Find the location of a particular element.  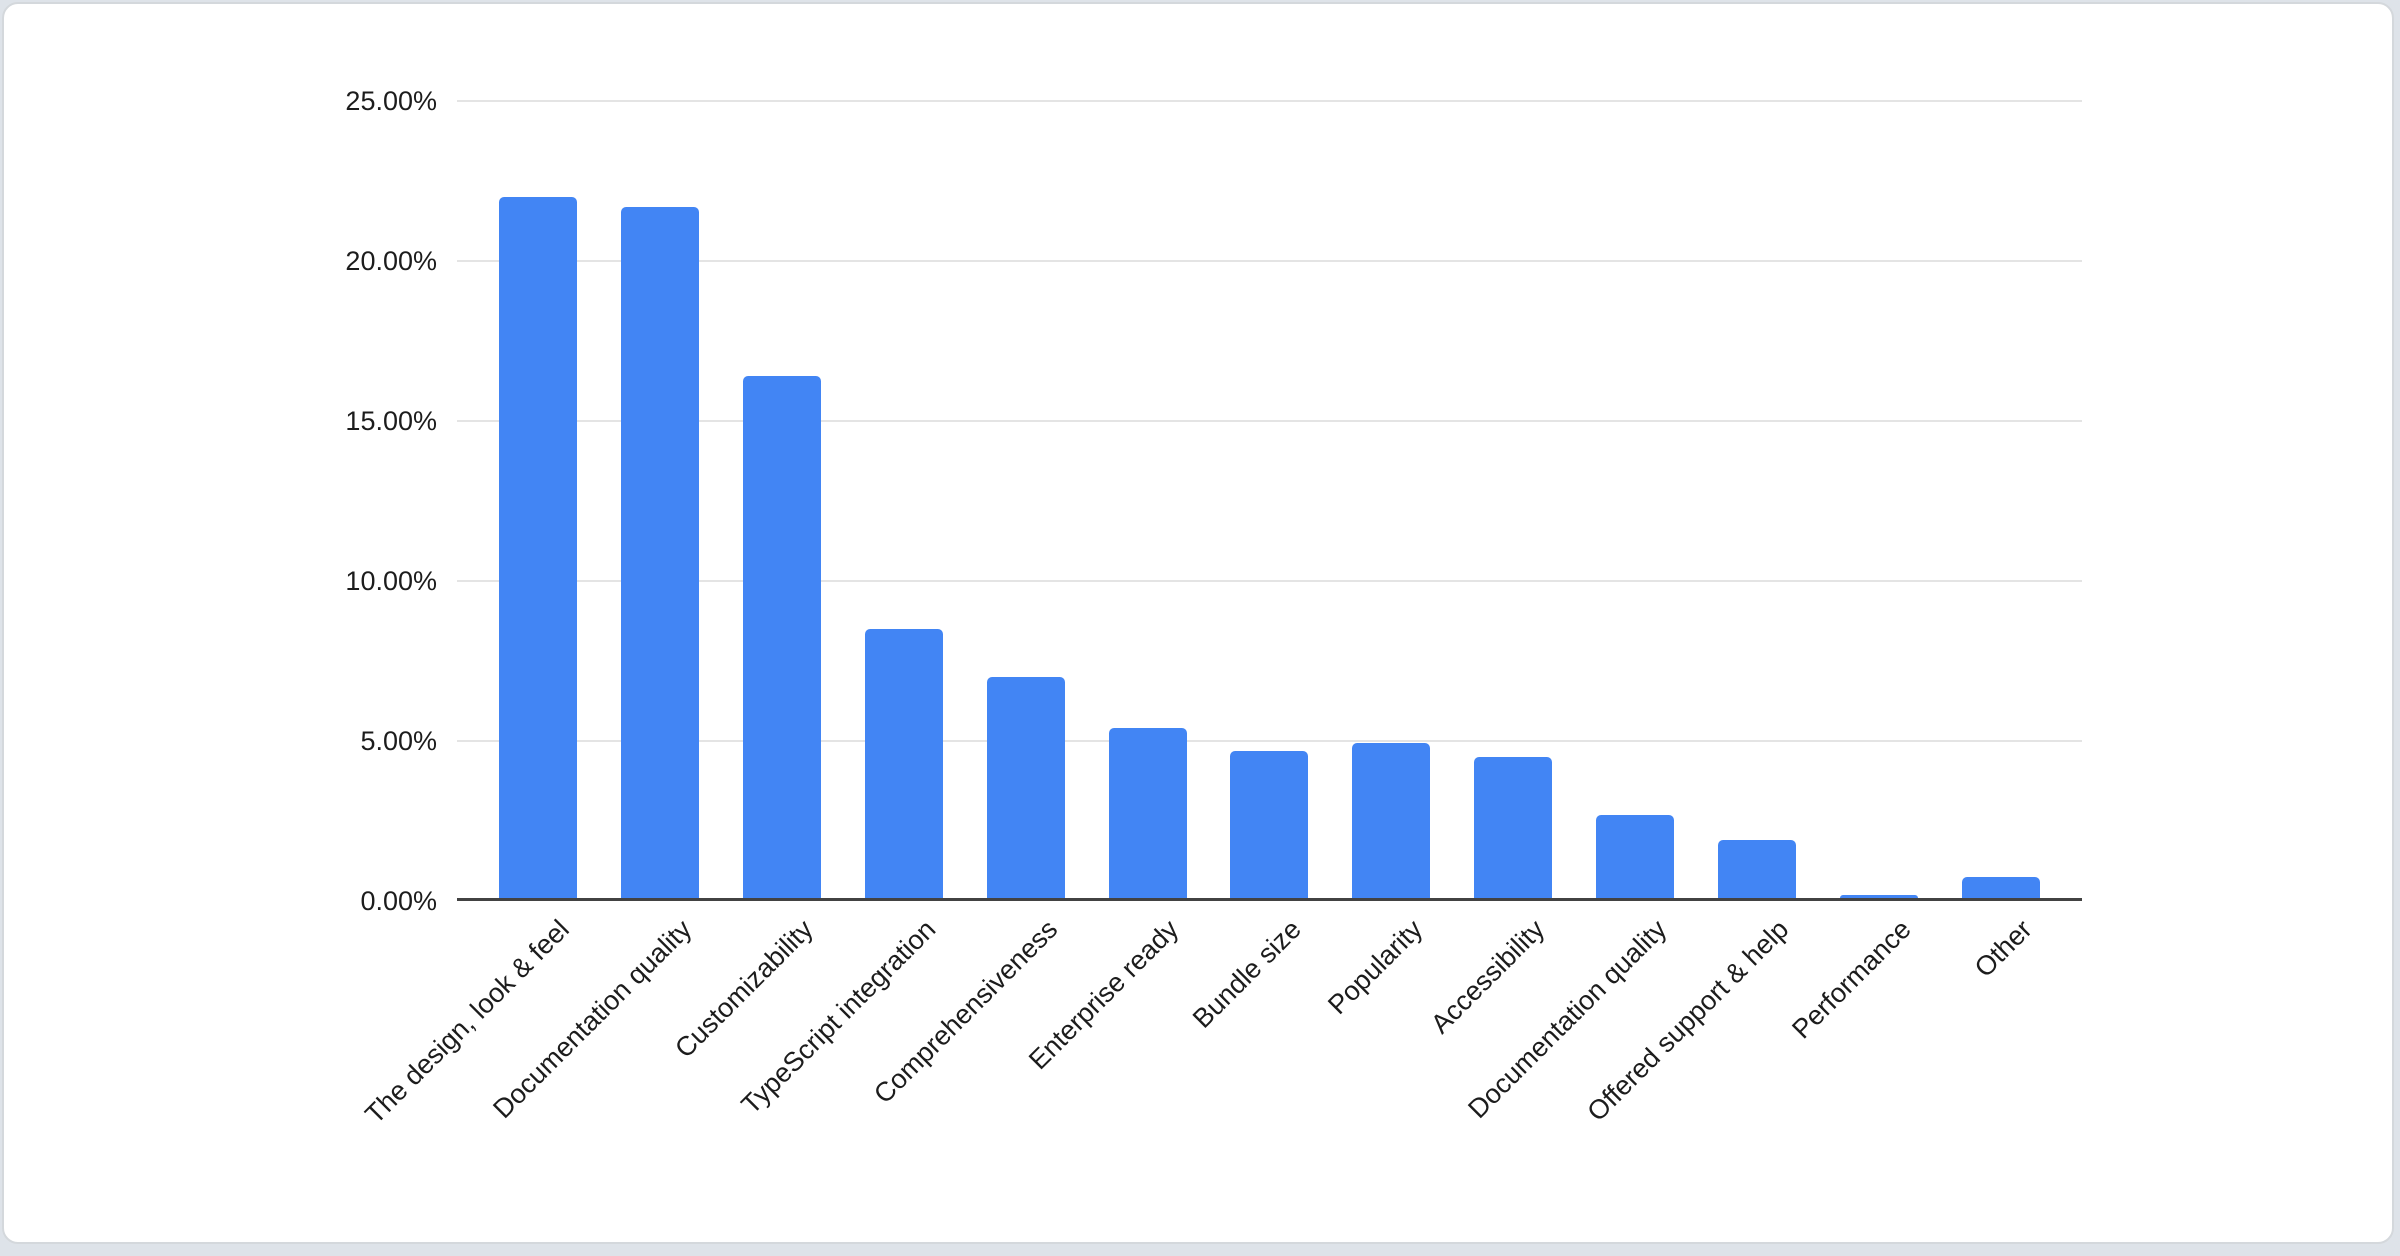

x-axis-line is located at coordinates (1269, 899).